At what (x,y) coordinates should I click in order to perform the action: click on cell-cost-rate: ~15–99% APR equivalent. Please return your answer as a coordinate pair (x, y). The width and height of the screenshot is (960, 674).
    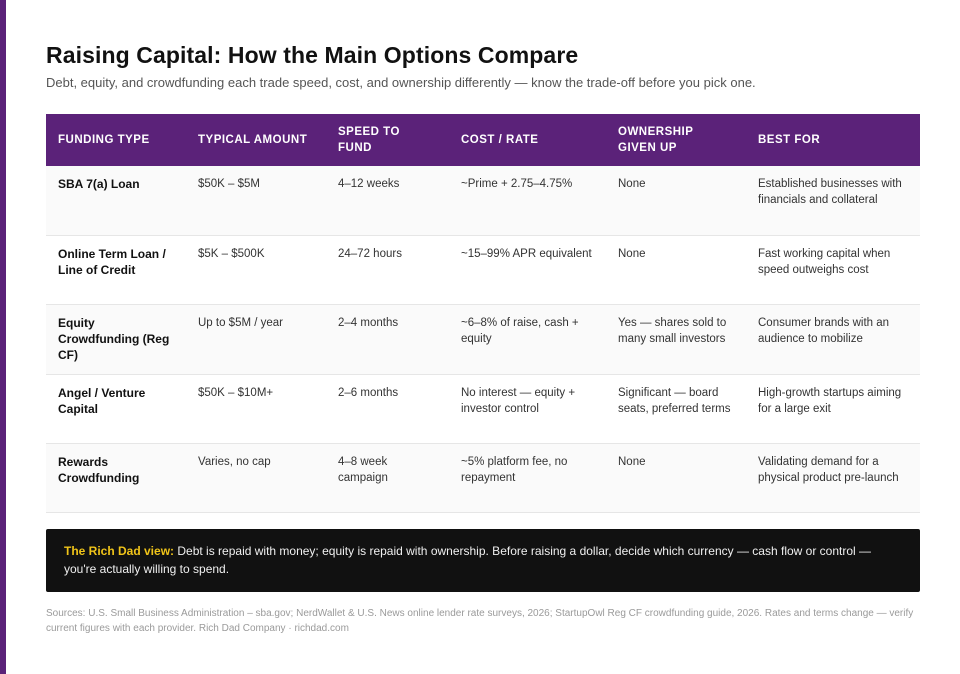
    Looking at the image, I should click on (527, 270).